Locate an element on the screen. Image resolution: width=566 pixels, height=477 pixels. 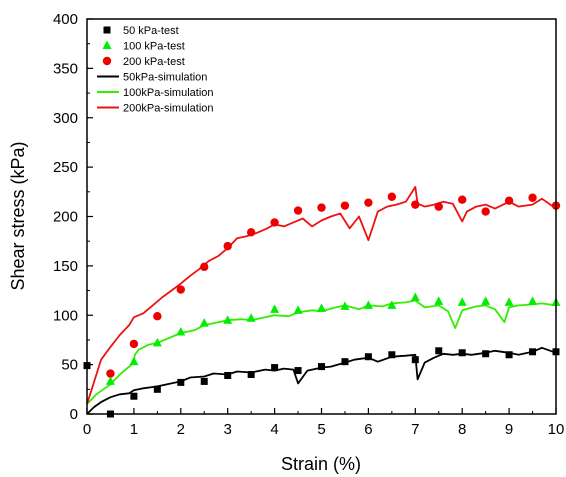
x-tick-label: 4 is located at coordinates (274, 429).